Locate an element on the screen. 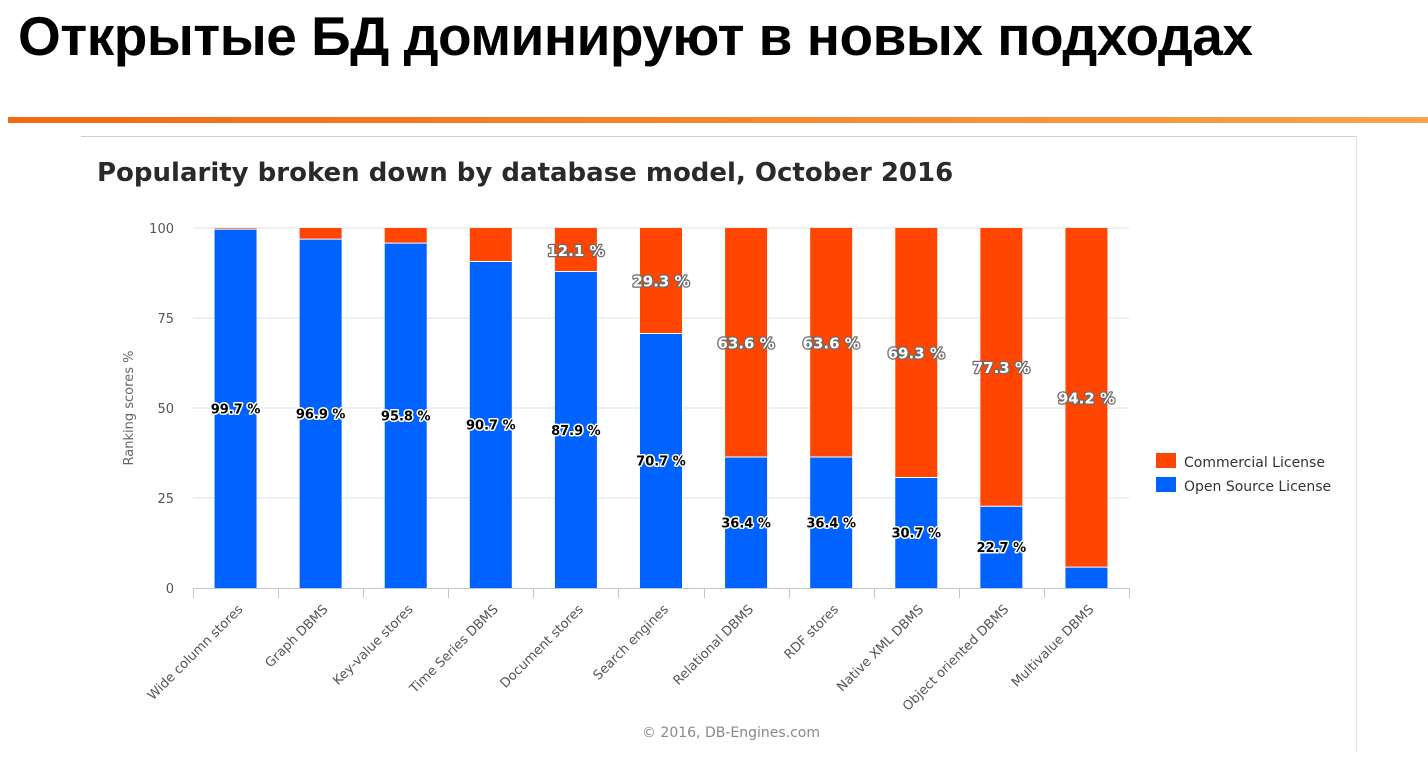 The image size is (1428, 767). legend-label-commercial: Commercial License is located at coordinates (1254, 463).